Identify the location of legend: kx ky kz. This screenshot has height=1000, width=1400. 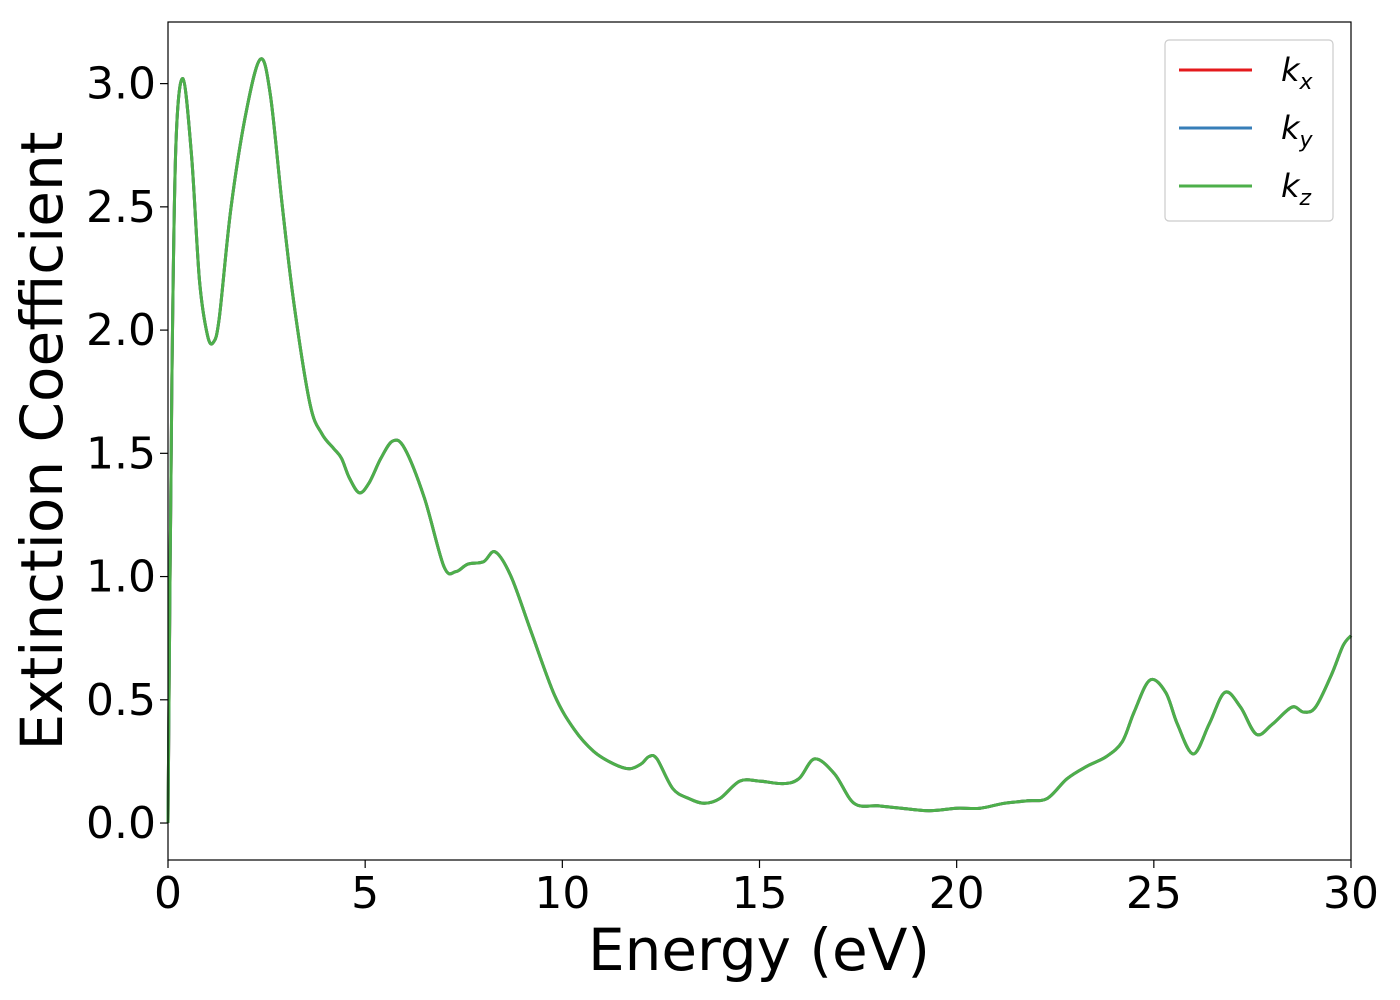
(1249, 130).